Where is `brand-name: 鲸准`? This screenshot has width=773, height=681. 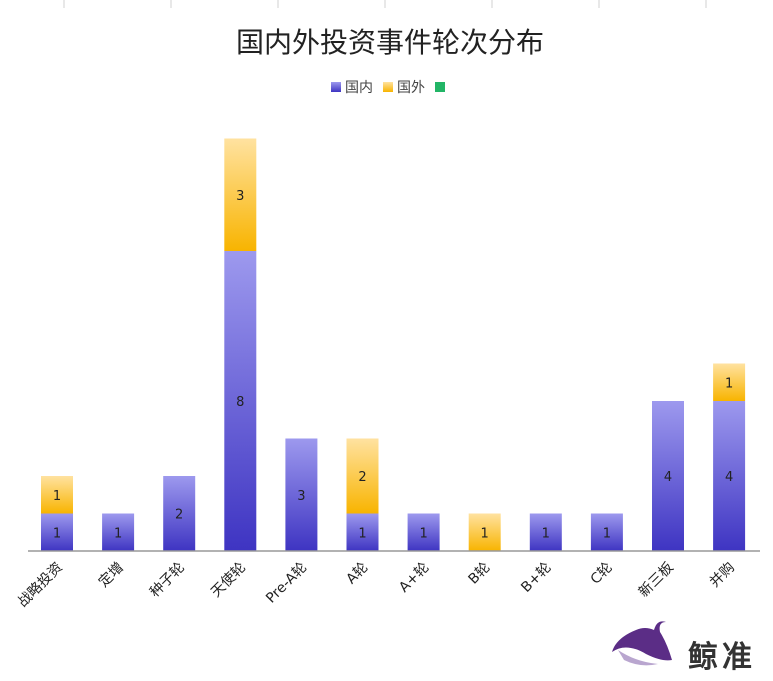 brand-name: 鲸准 is located at coordinates (722, 657).